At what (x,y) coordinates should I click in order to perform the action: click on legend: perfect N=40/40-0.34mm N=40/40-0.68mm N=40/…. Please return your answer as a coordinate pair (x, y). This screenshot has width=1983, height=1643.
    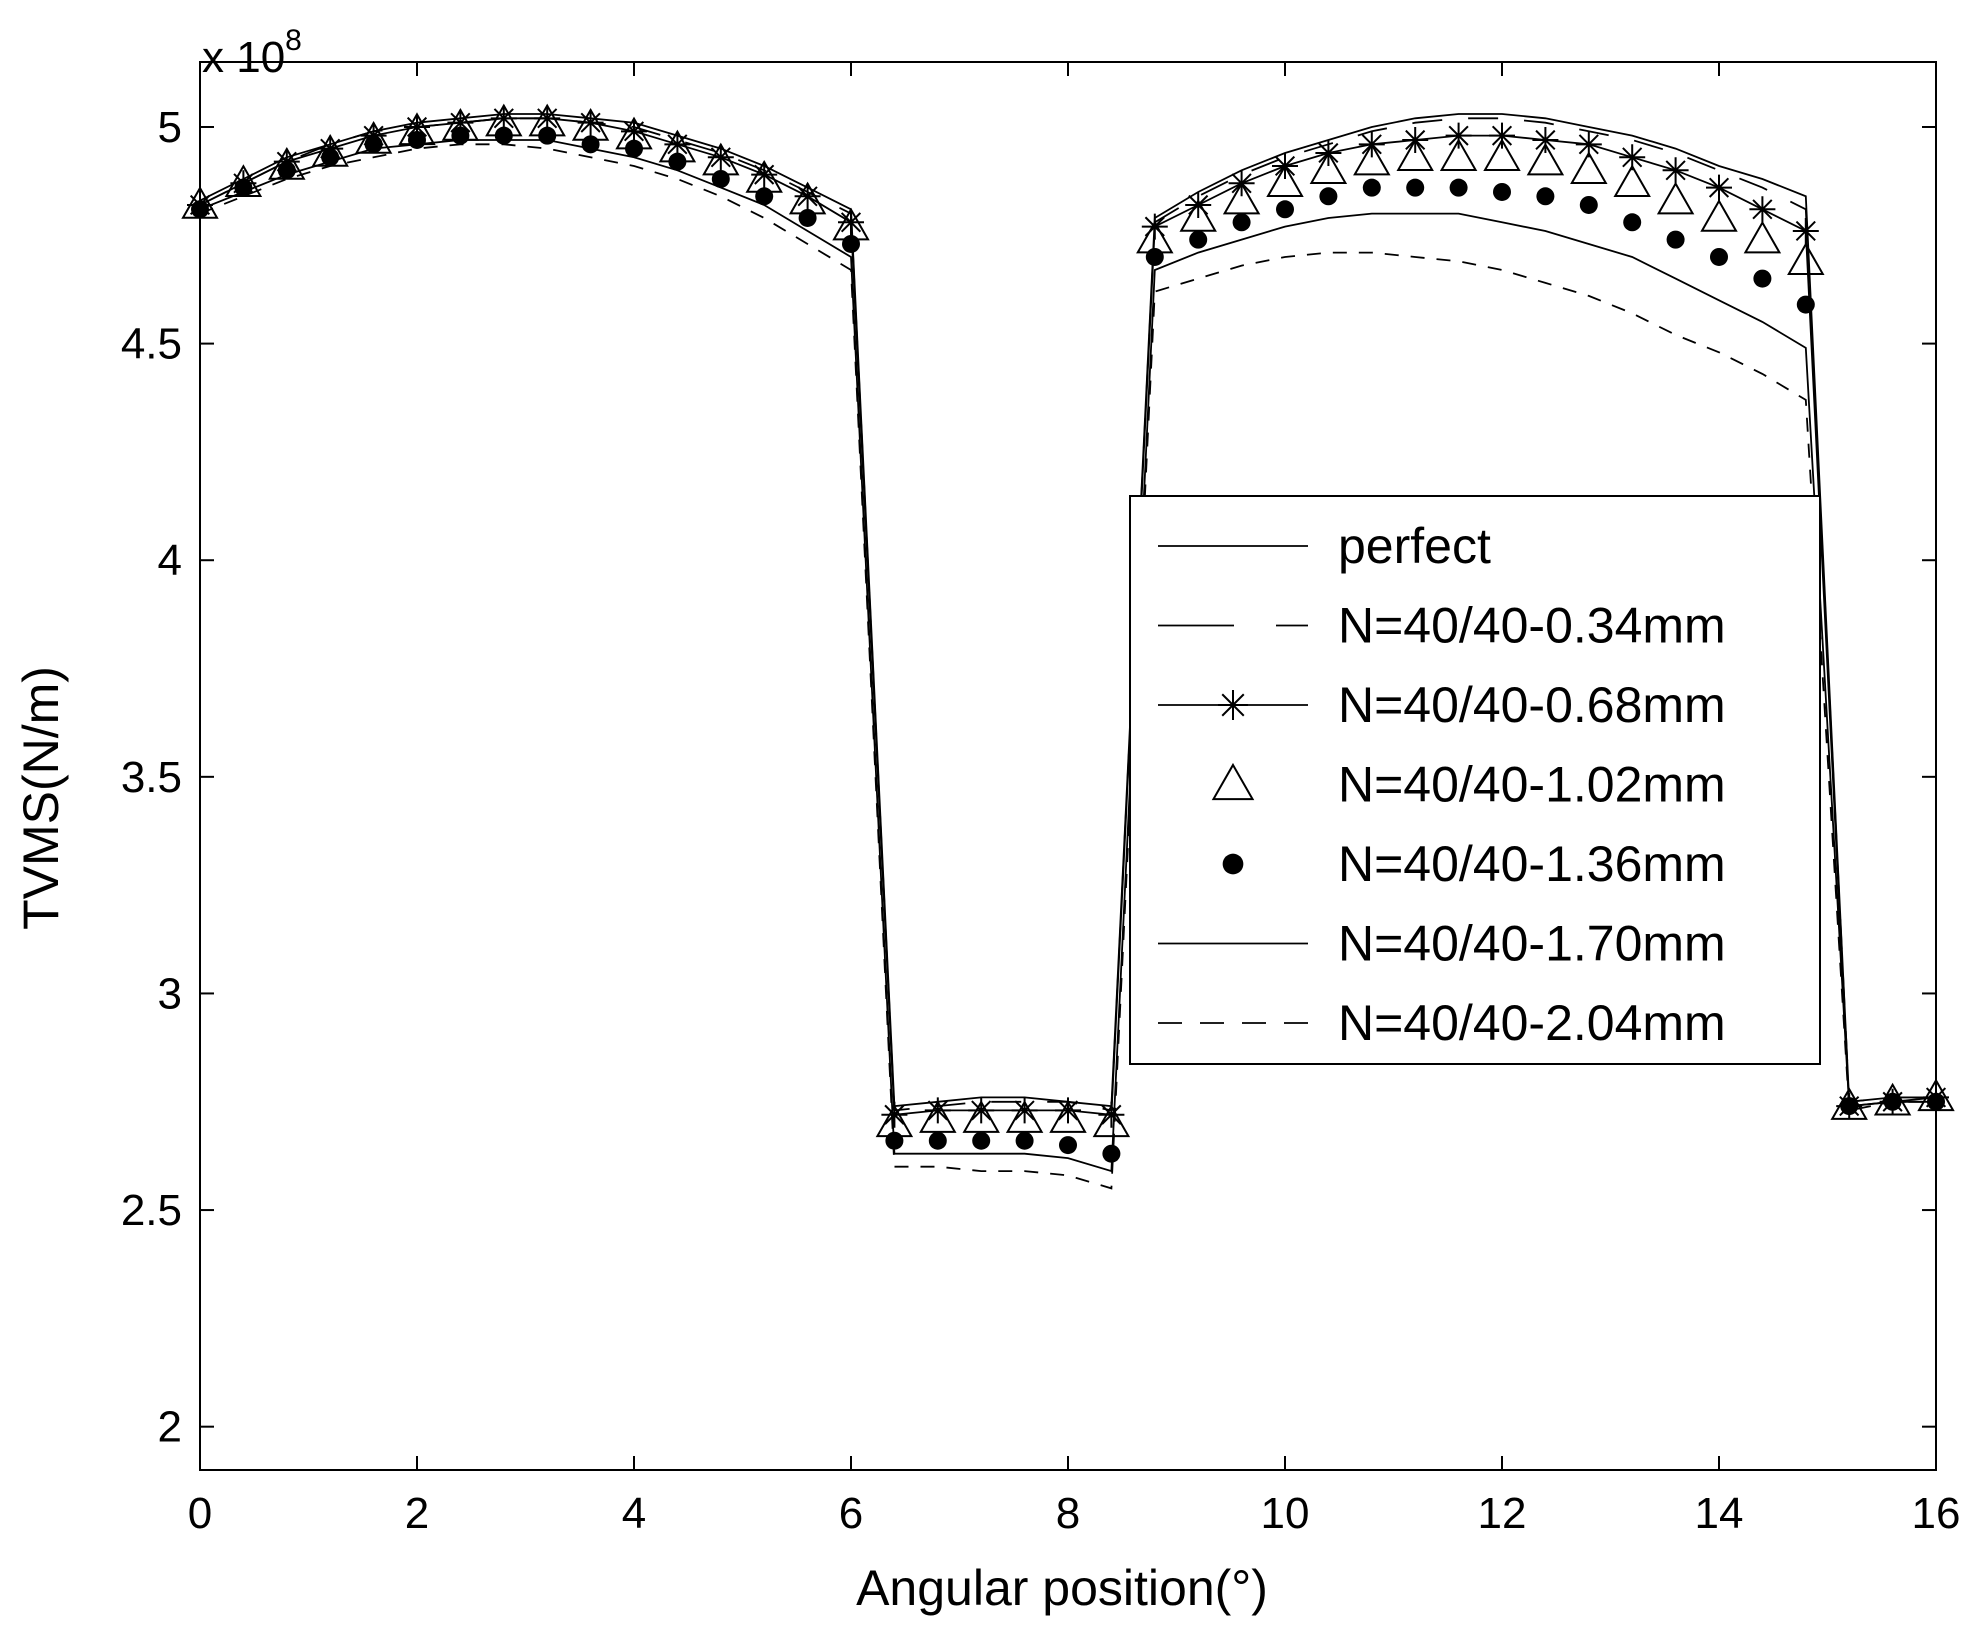
    Looking at the image, I should click on (1475, 780).